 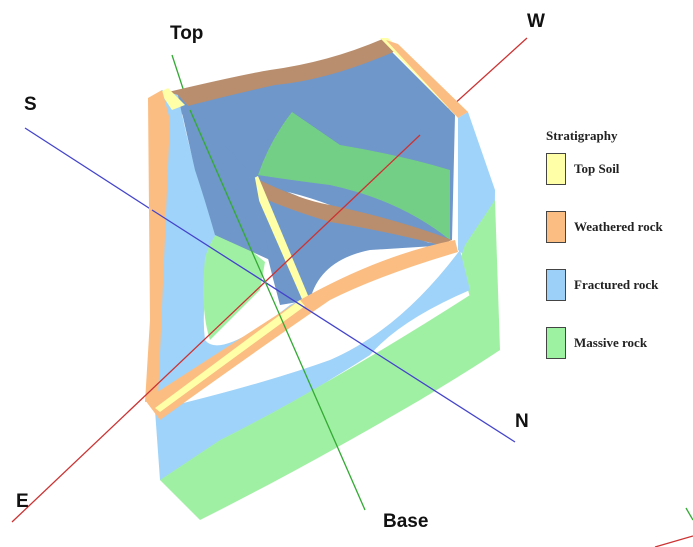 I want to click on legend-label: Top Soil, so click(x=597, y=168).